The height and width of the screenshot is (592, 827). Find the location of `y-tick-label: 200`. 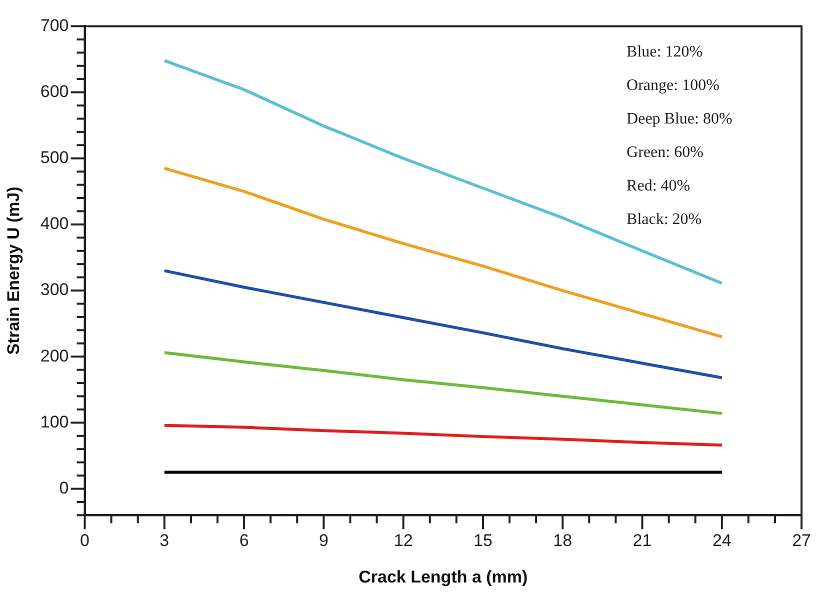

y-tick-label: 200 is located at coordinates (54, 356).